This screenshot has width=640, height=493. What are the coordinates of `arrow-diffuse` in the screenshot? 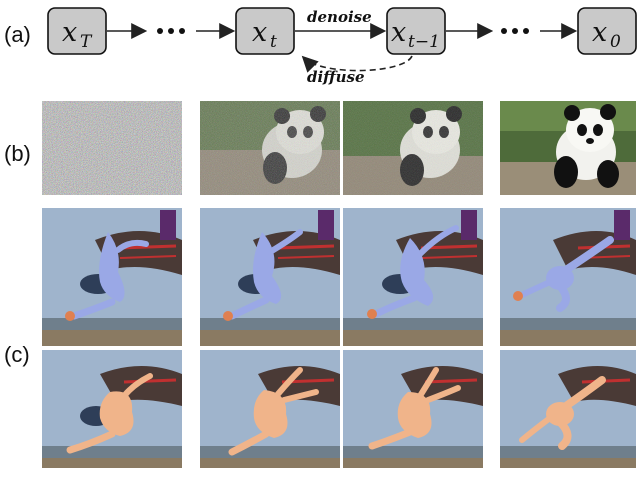 It's located at (357, 64).